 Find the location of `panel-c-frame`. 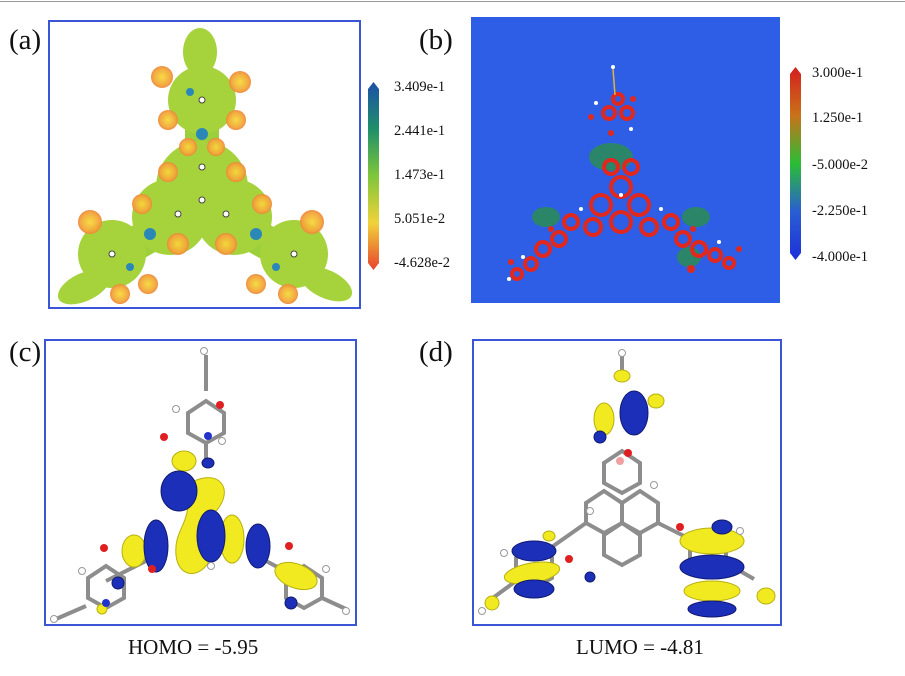

panel-c-frame is located at coordinates (200, 482).